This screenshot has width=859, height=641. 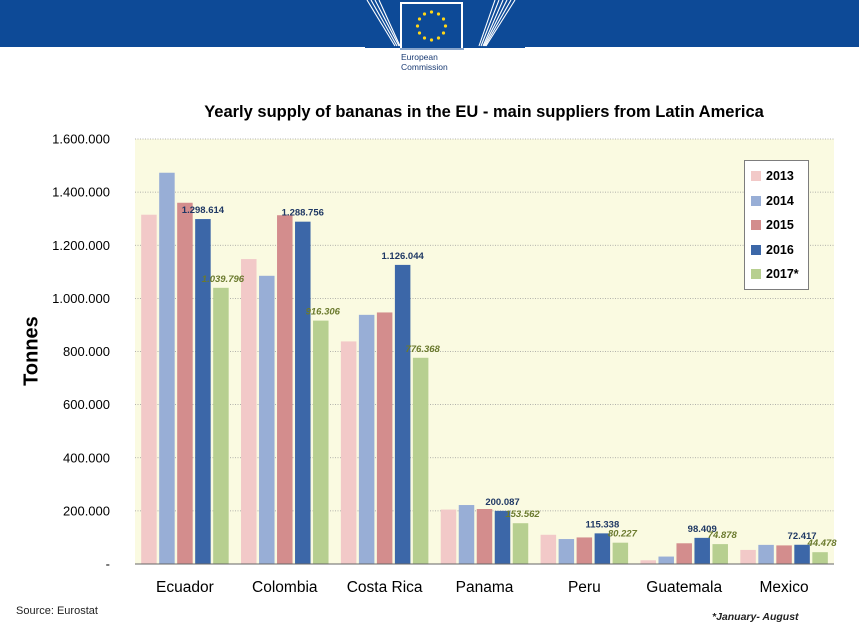 What do you see at coordinates (502, 537) in the screenshot?
I see `bar-2016-panama` at bounding box center [502, 537].